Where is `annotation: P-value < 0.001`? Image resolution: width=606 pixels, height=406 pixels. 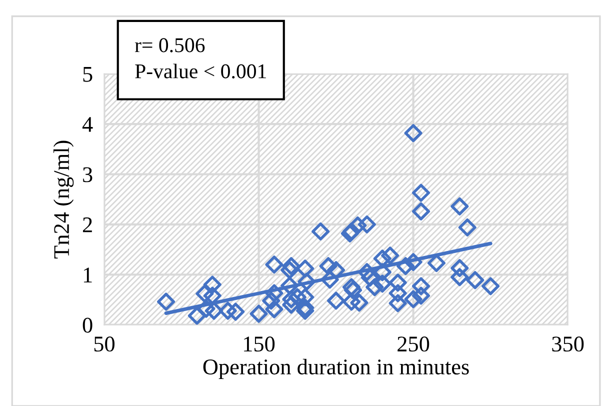 annotation: P-value < 0.001 is located at coordinates (200, 71).